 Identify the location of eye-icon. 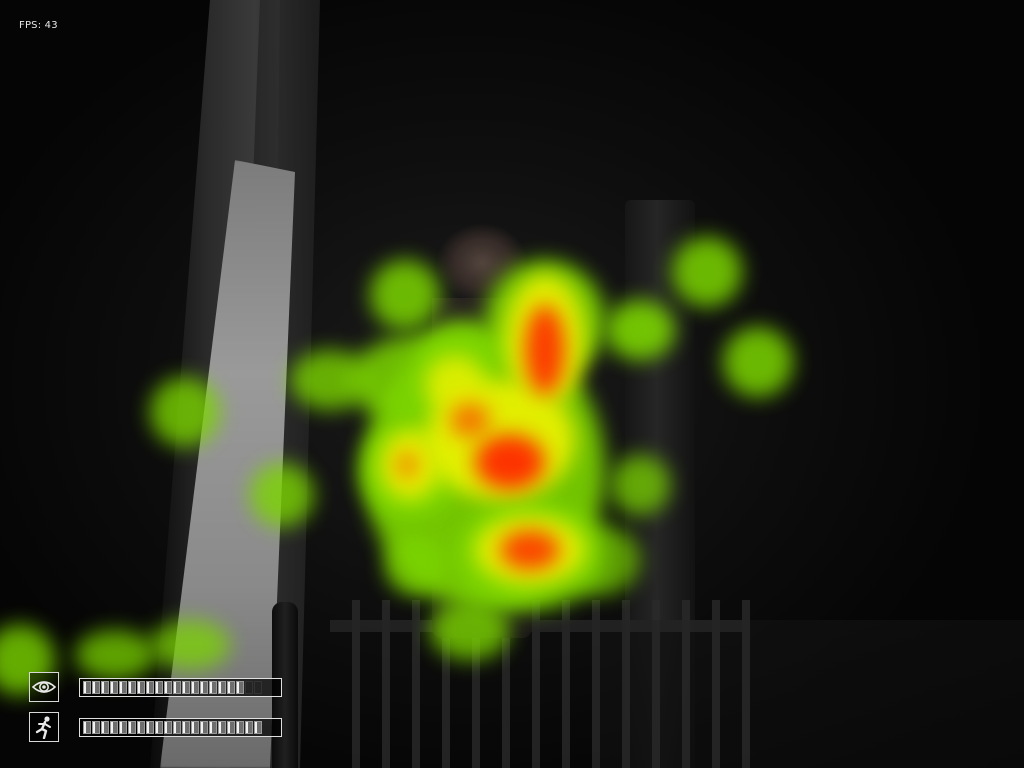
(44, 687).